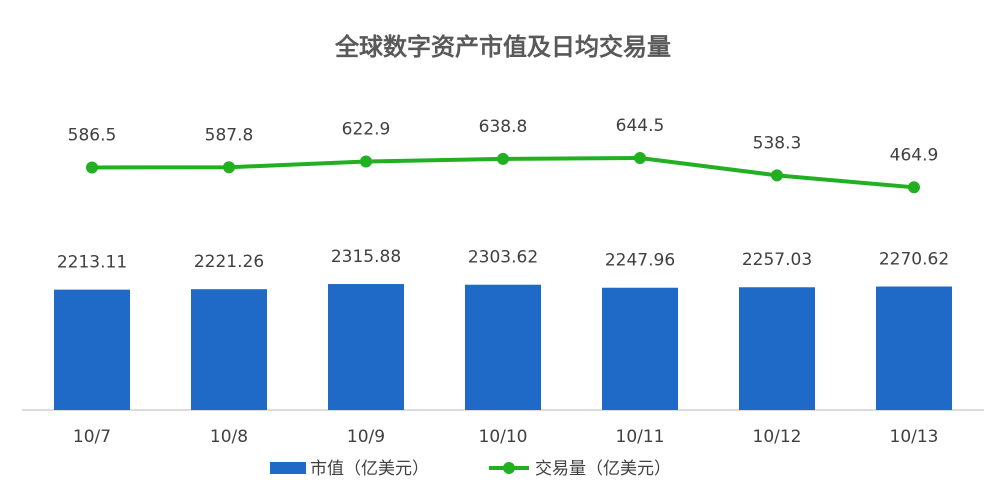 This screenshot has height=500, width=1006. Describe the element at coordinates (366, 130) in the screenshot. I see `line-value-label: 622.9` at that location.